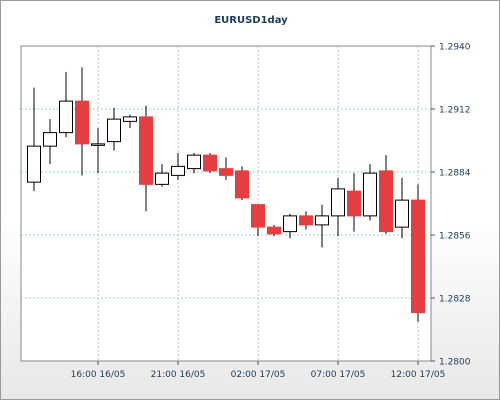  I want to click on chart-title: EURUSD1day, so click(251, 20).